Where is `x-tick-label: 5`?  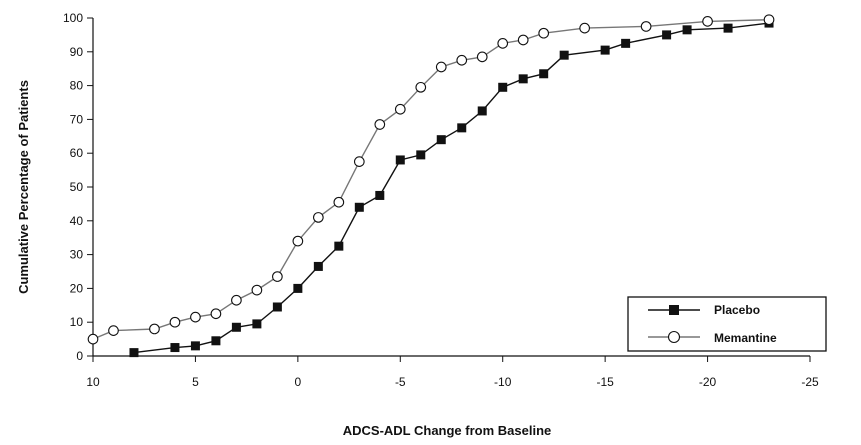
x-tick-label: 5 is located at coordinates (195, 382).